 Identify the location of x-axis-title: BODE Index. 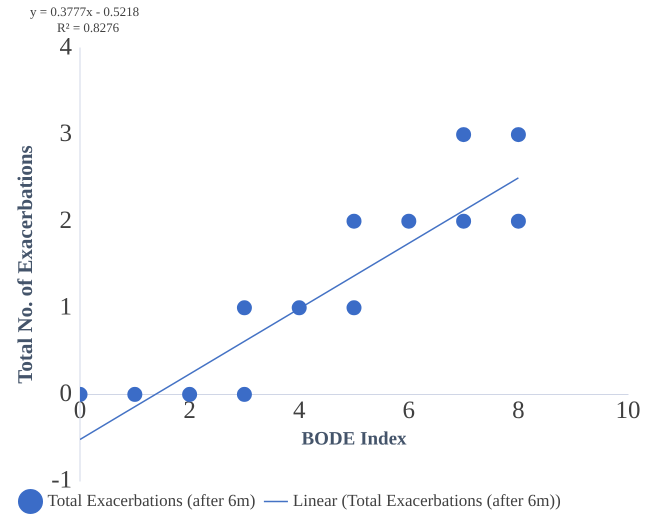
(354, 439).